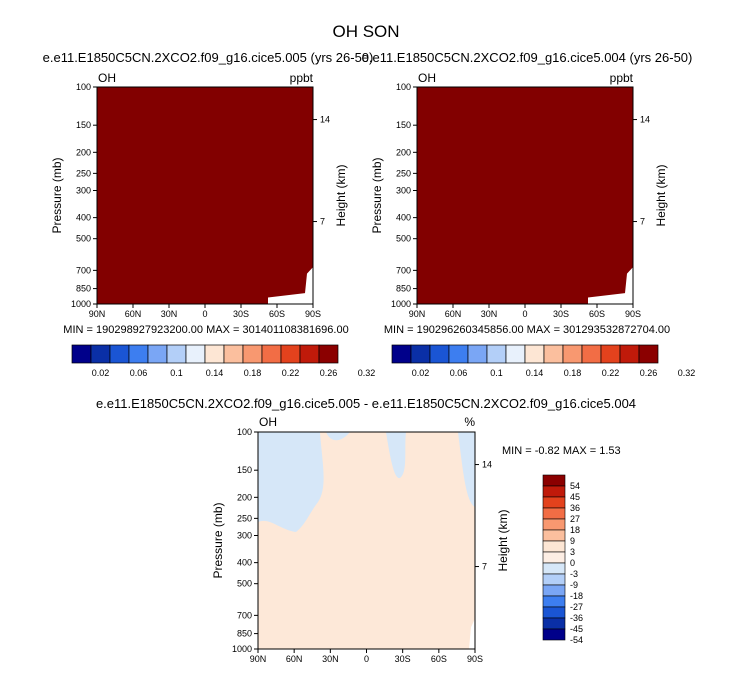 The height and width of the screenshot is (673, 733). What do you see at coordinates (561, 314) in the screenshot?
I see `panel2-xtick-label-30S: 30S` at bounding box center [561, 314].